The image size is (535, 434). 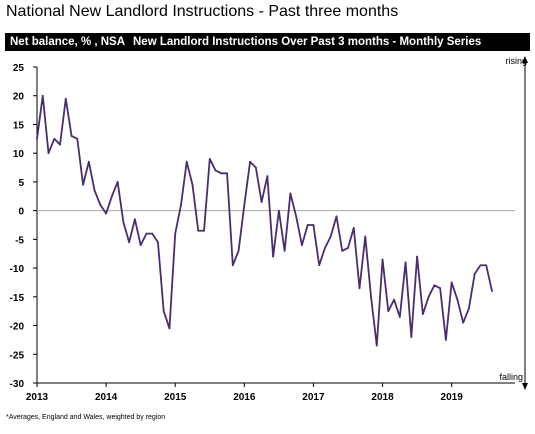 I want to click on y-tick-label: -30, so click(x=17, y=384).